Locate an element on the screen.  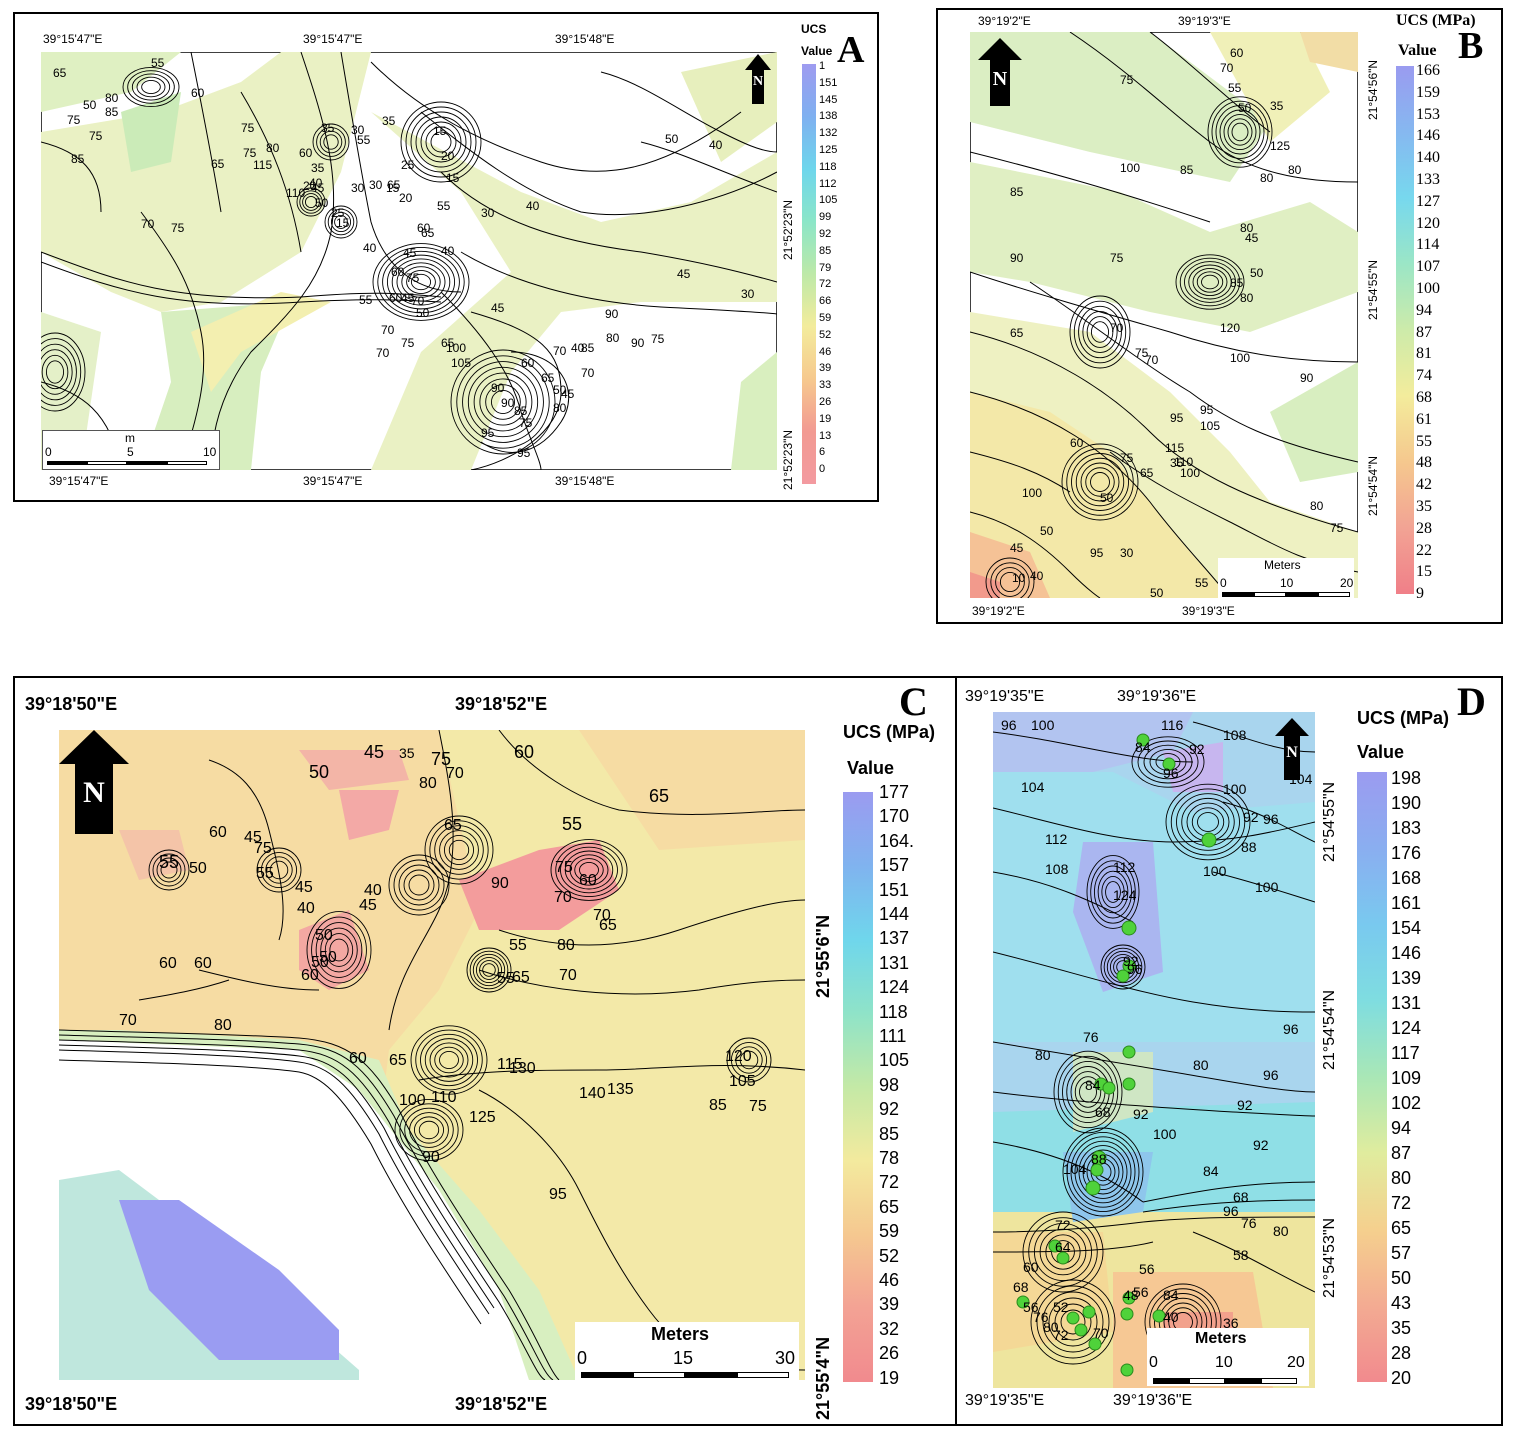
panel-d-bottom-coord: 39°19'36"E is located at coordinates (1153, 1400).